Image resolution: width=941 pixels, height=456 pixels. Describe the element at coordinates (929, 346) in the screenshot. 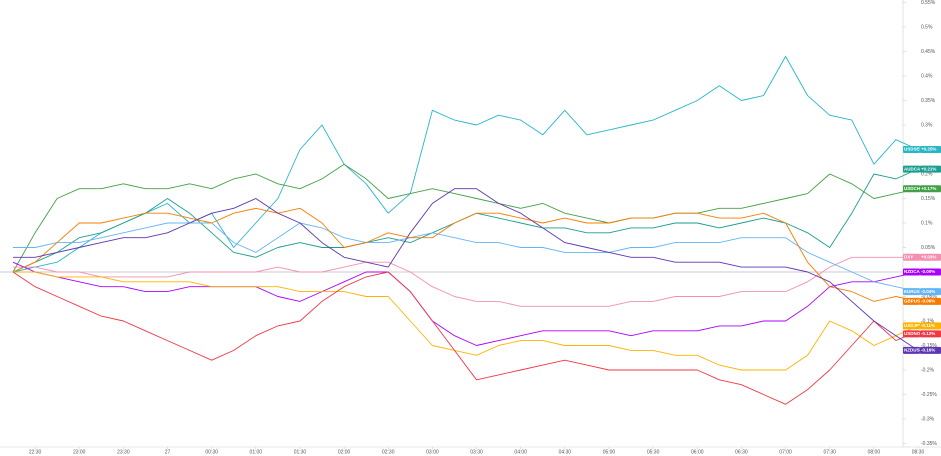

I see `y-tick-label: -0.15%` at that location.